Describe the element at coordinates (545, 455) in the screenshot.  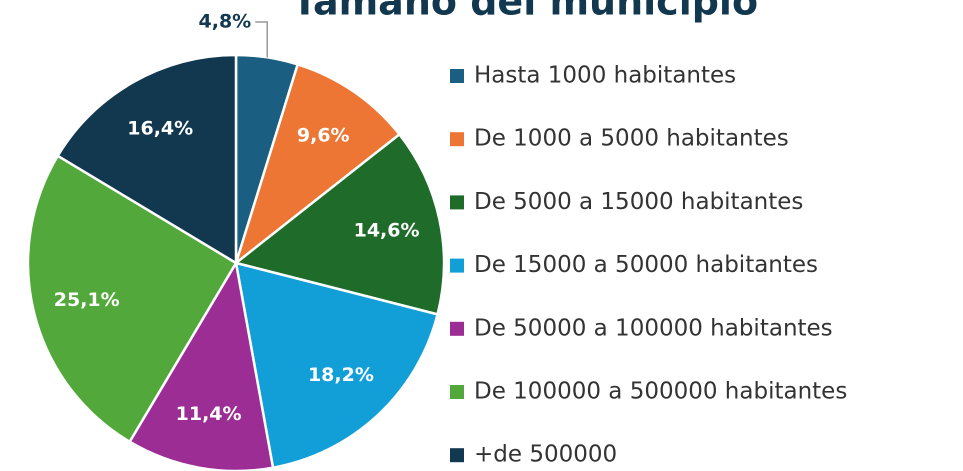
I see `legend-label: +de 500000` at that location.